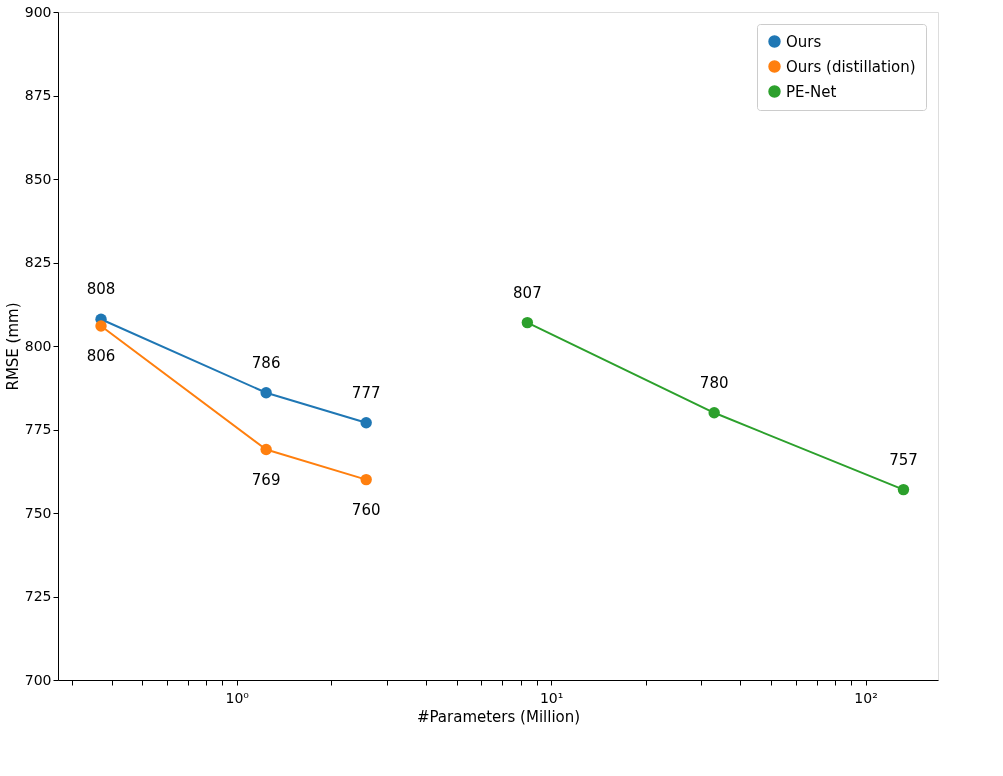  What do you see at coordinates (101, 355) in the screenshot?
I see `data-label: 806` at bounding box center [101, 355].